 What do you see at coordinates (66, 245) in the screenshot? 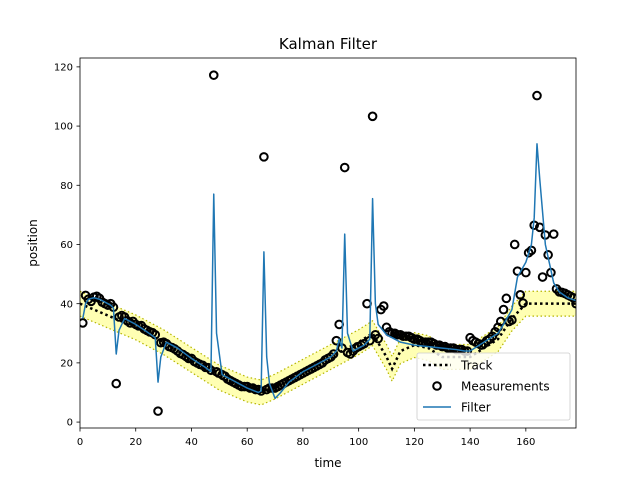
I see `y-tick-label: 60` at bounding box center [66, 245].